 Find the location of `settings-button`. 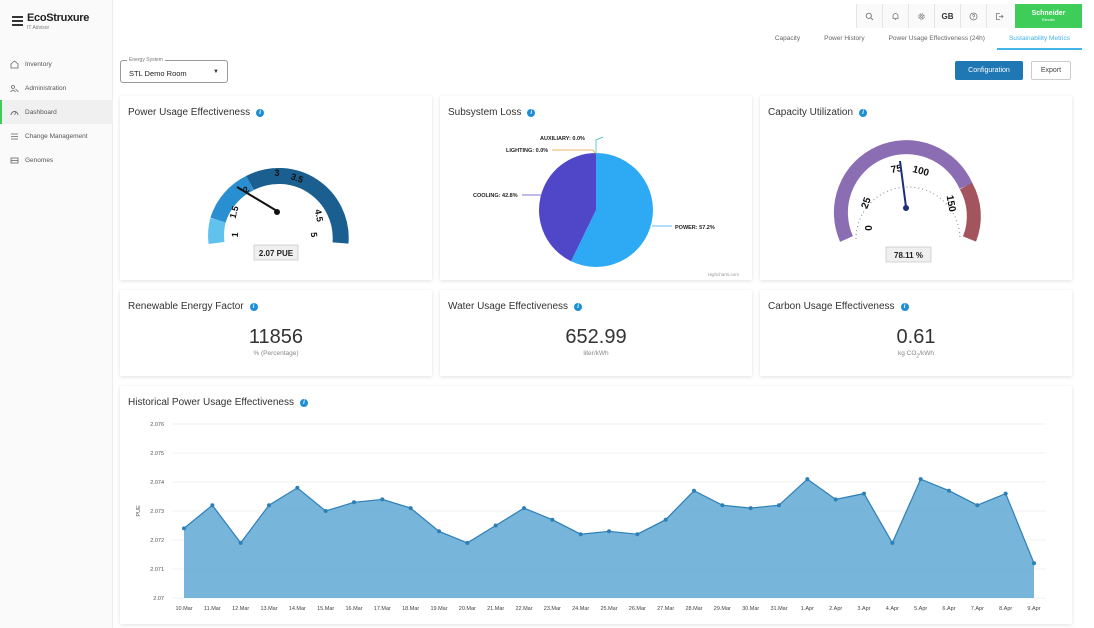

settings-button is located at coordinates (921, 16).